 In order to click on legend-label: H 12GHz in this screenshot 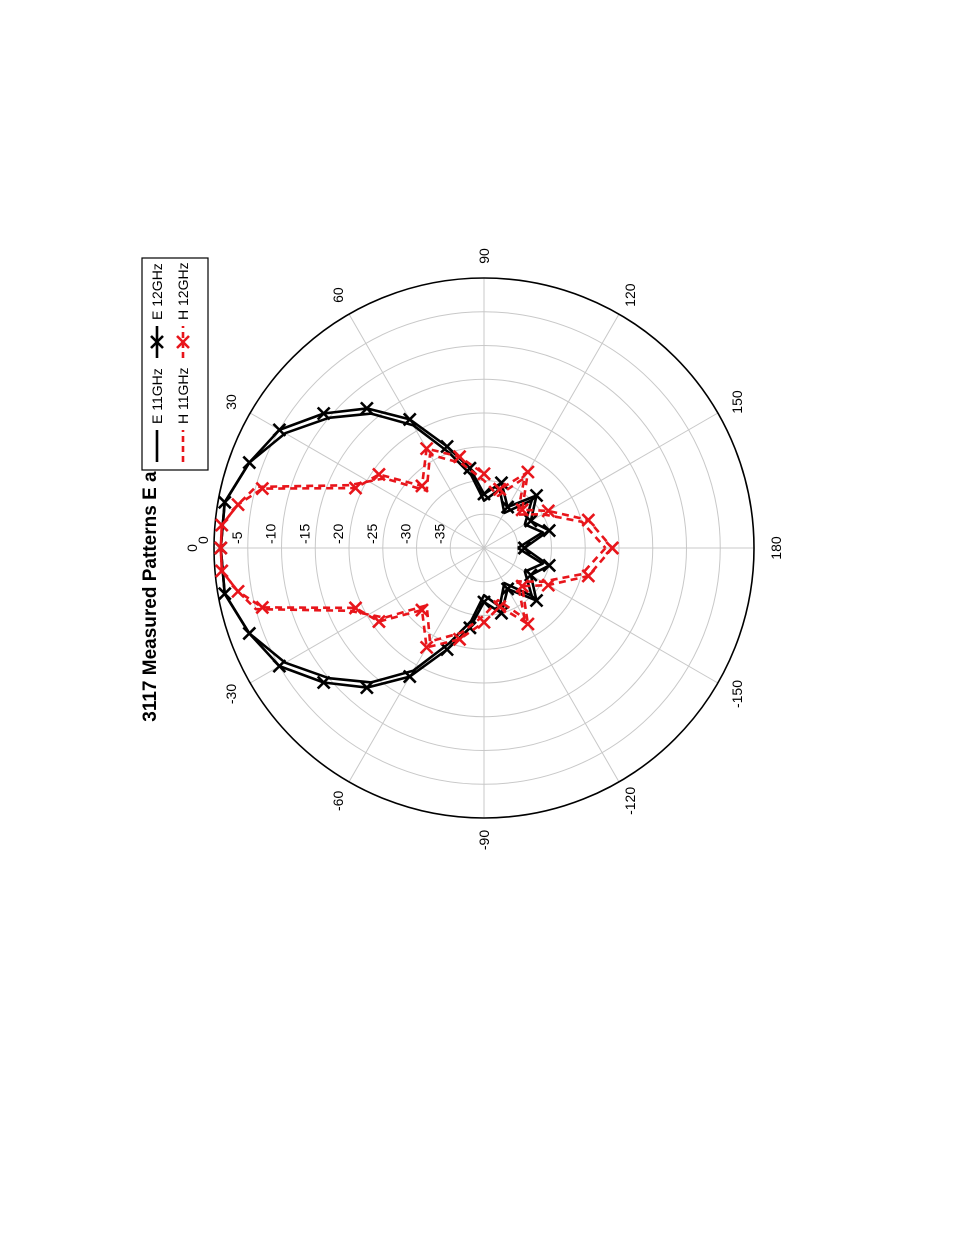, I will do `click(183, 291)`.